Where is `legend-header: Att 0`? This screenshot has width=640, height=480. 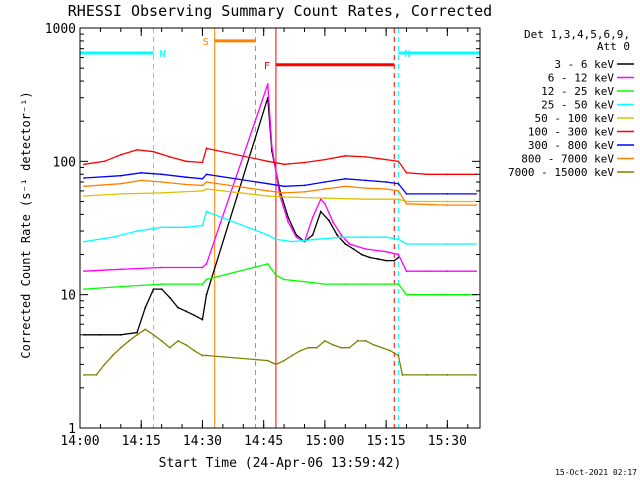 legend-header: Att 0 is located at coordinates (613, 46).